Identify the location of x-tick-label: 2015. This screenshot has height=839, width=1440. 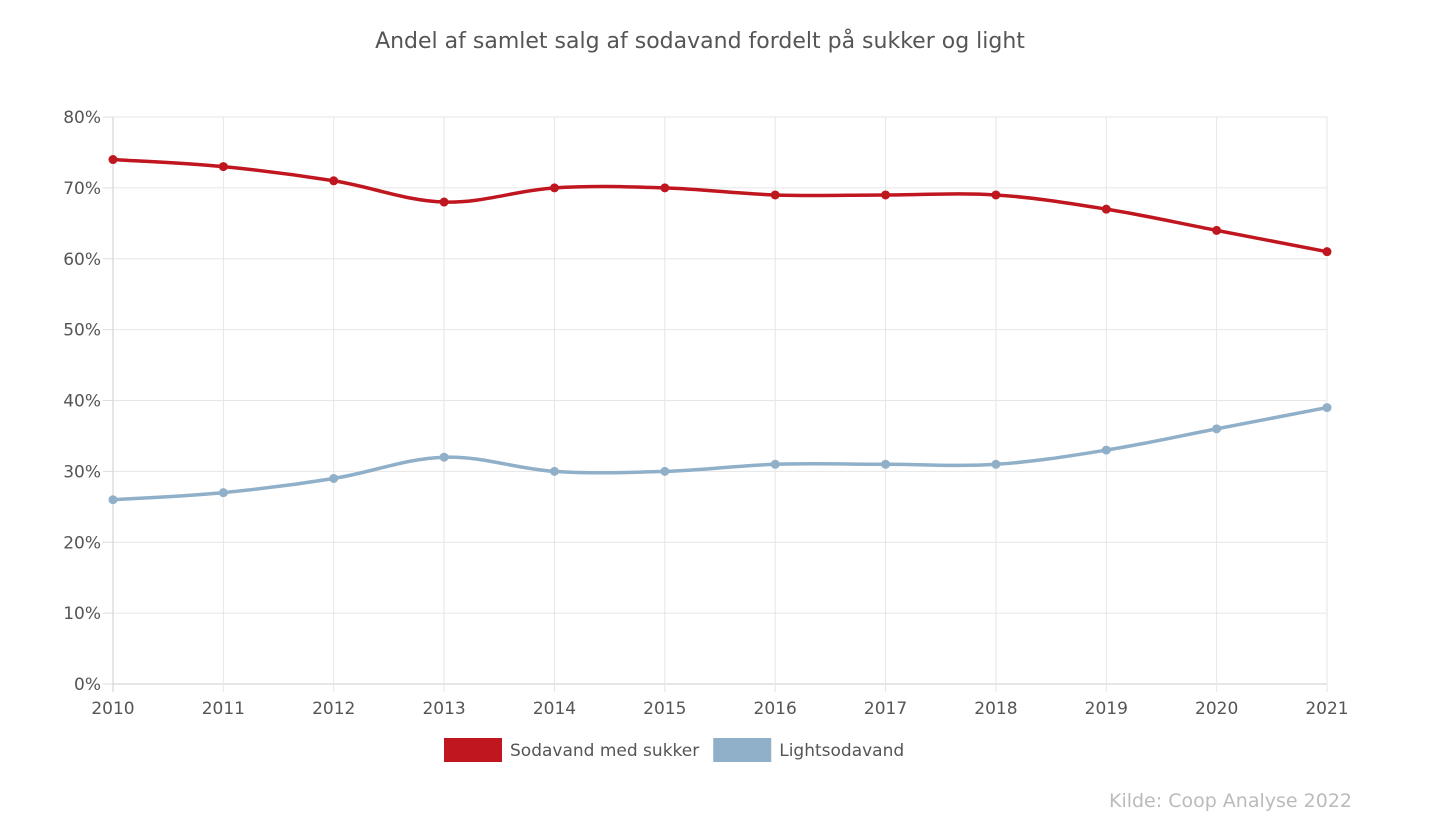
(664, 709).